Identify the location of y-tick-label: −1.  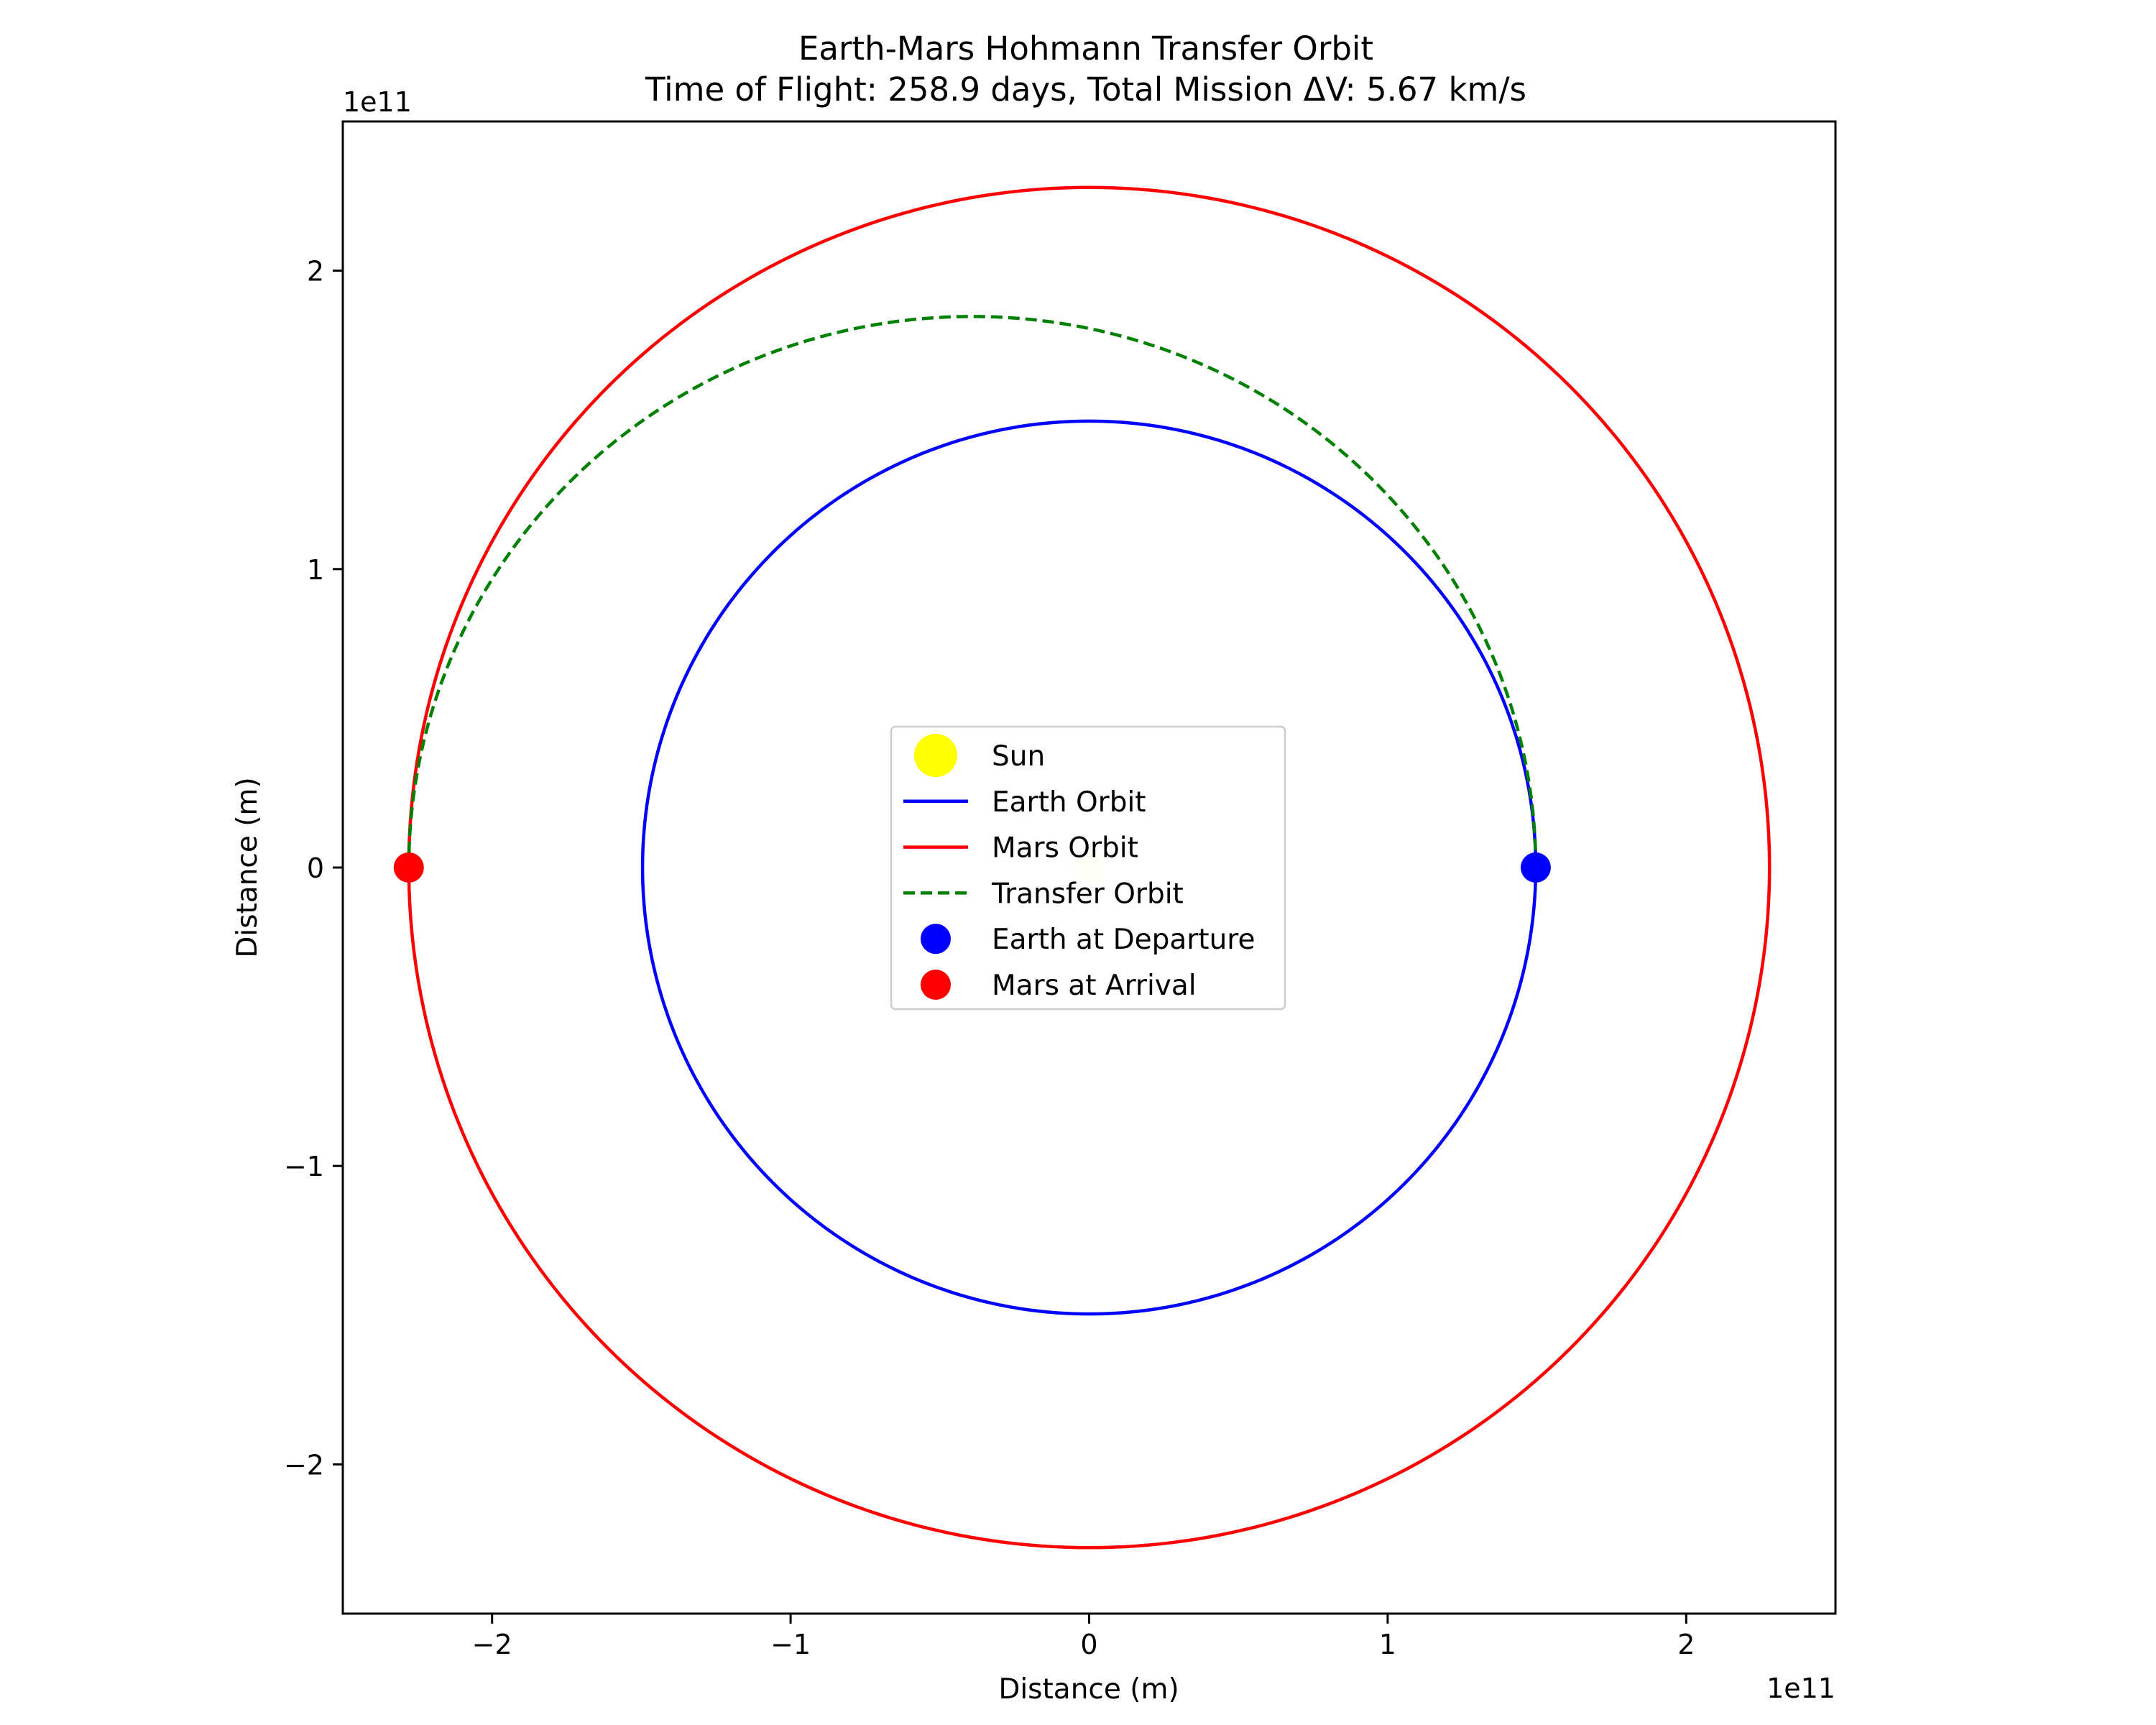
(304, 1166).